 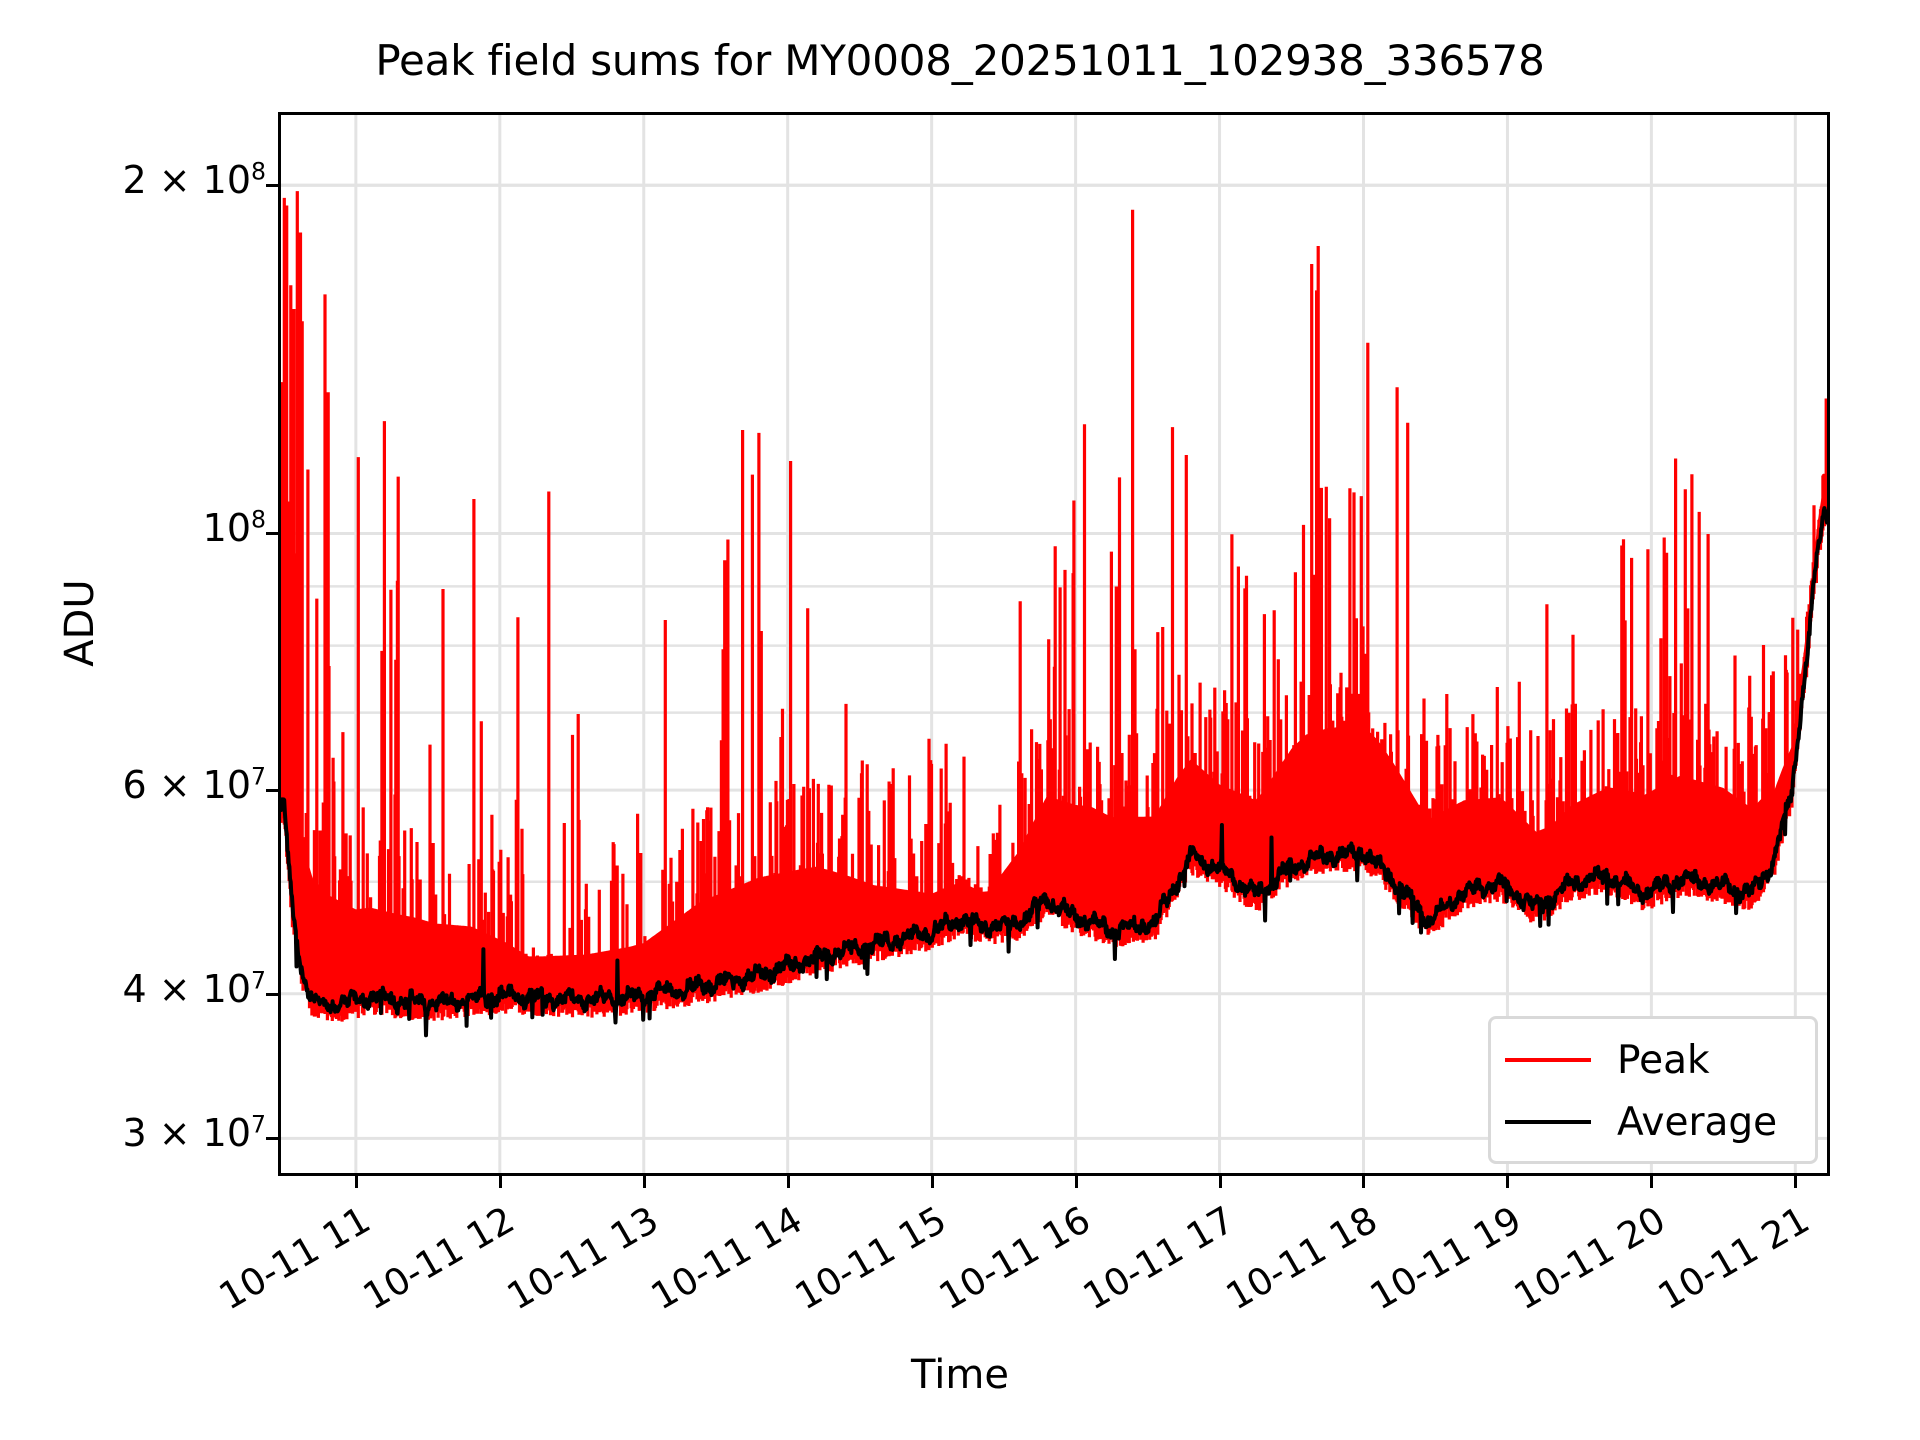 What do you see at coordinates (960, 1375) in the screenshot?
I see `x-axis-label: Time` at bounding box center [960, 1375].